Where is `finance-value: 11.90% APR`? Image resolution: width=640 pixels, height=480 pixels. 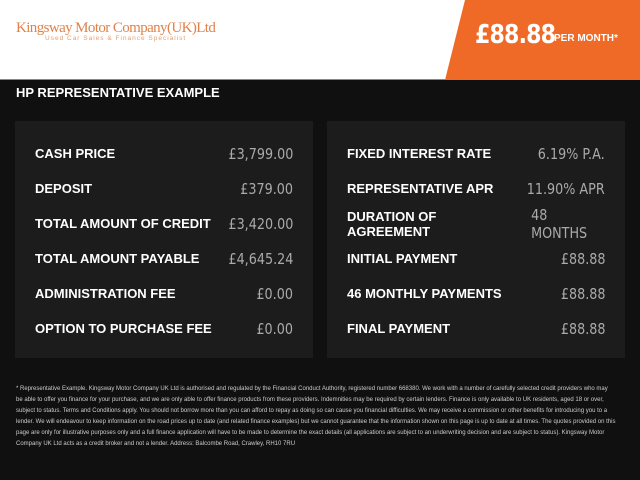
finance-value: 11.90% APR is located at coordinates (566, 188).